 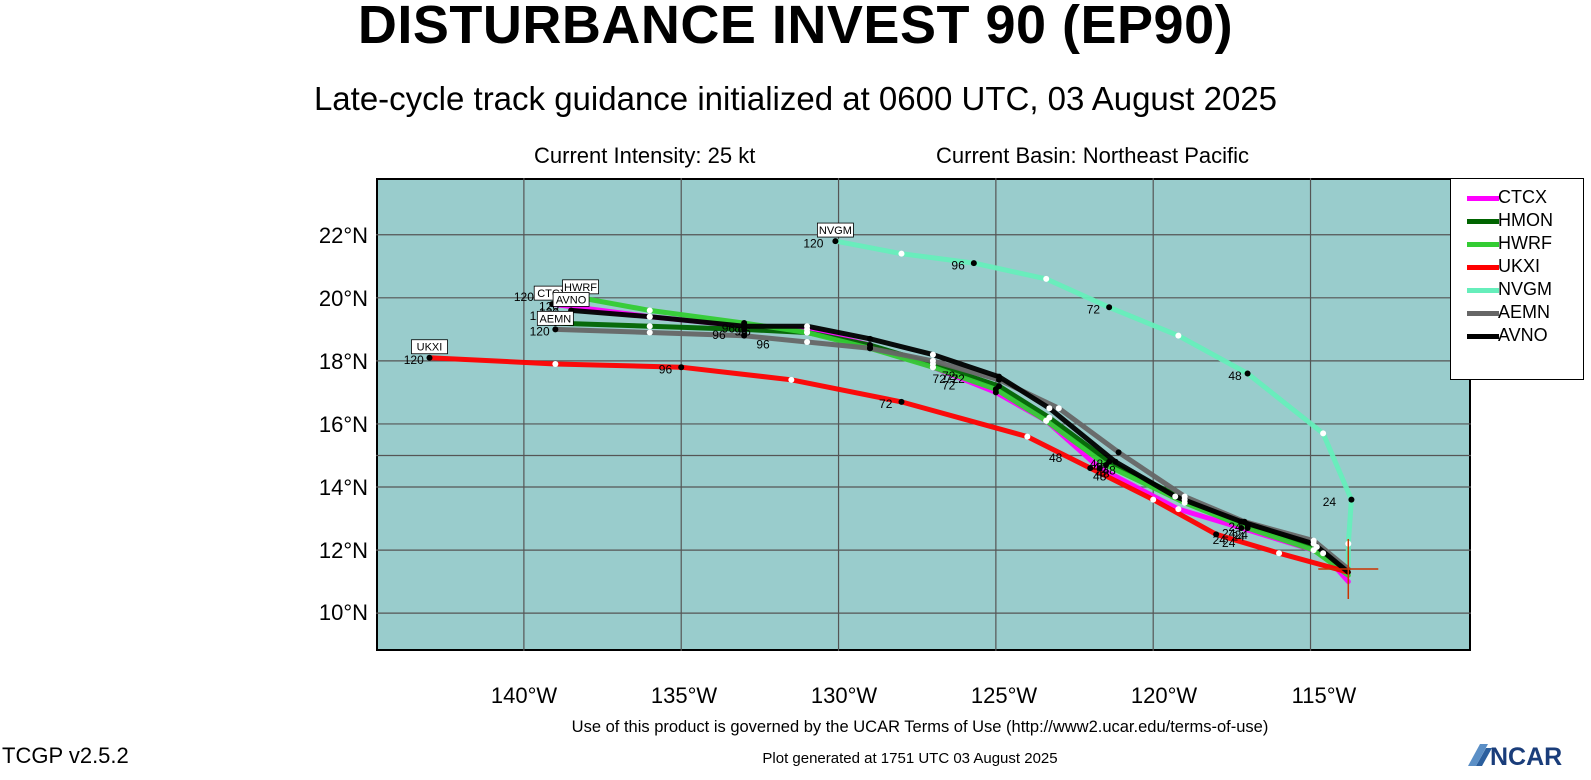 I want to click on legend: CTCX HMON HWRF UKXI NVGM AEMN AVNO, so click(x=1517, y=279).